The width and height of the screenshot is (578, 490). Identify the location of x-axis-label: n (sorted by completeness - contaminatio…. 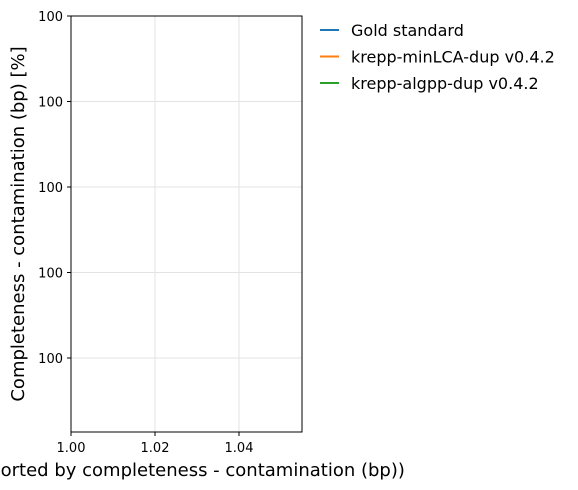
(202, 470).